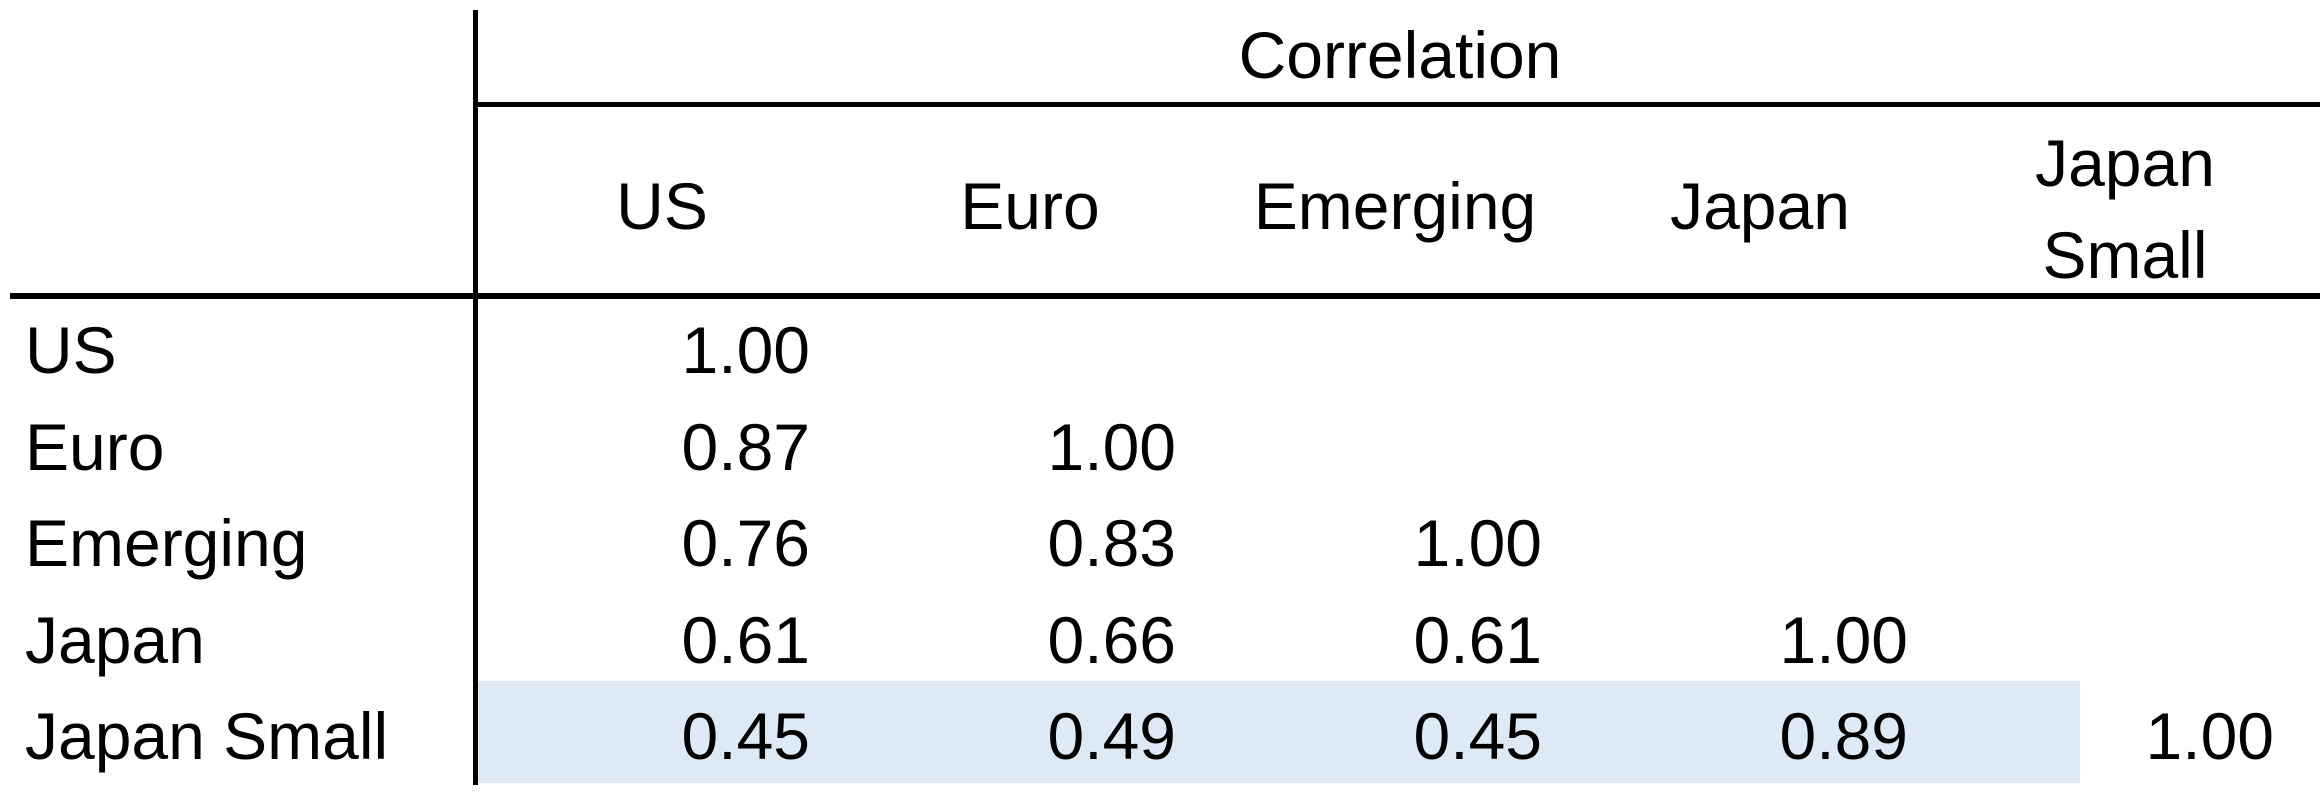 The width and height of the screenshot is (2320, 795). I want to click on table-cell: 0.76, so click(745, 543).